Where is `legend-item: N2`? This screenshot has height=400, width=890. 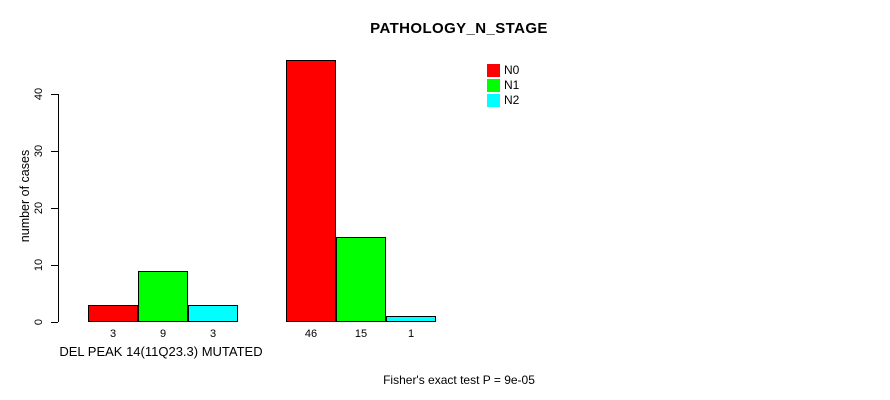
legend-item: N2 is located at coordinates (503, 100).